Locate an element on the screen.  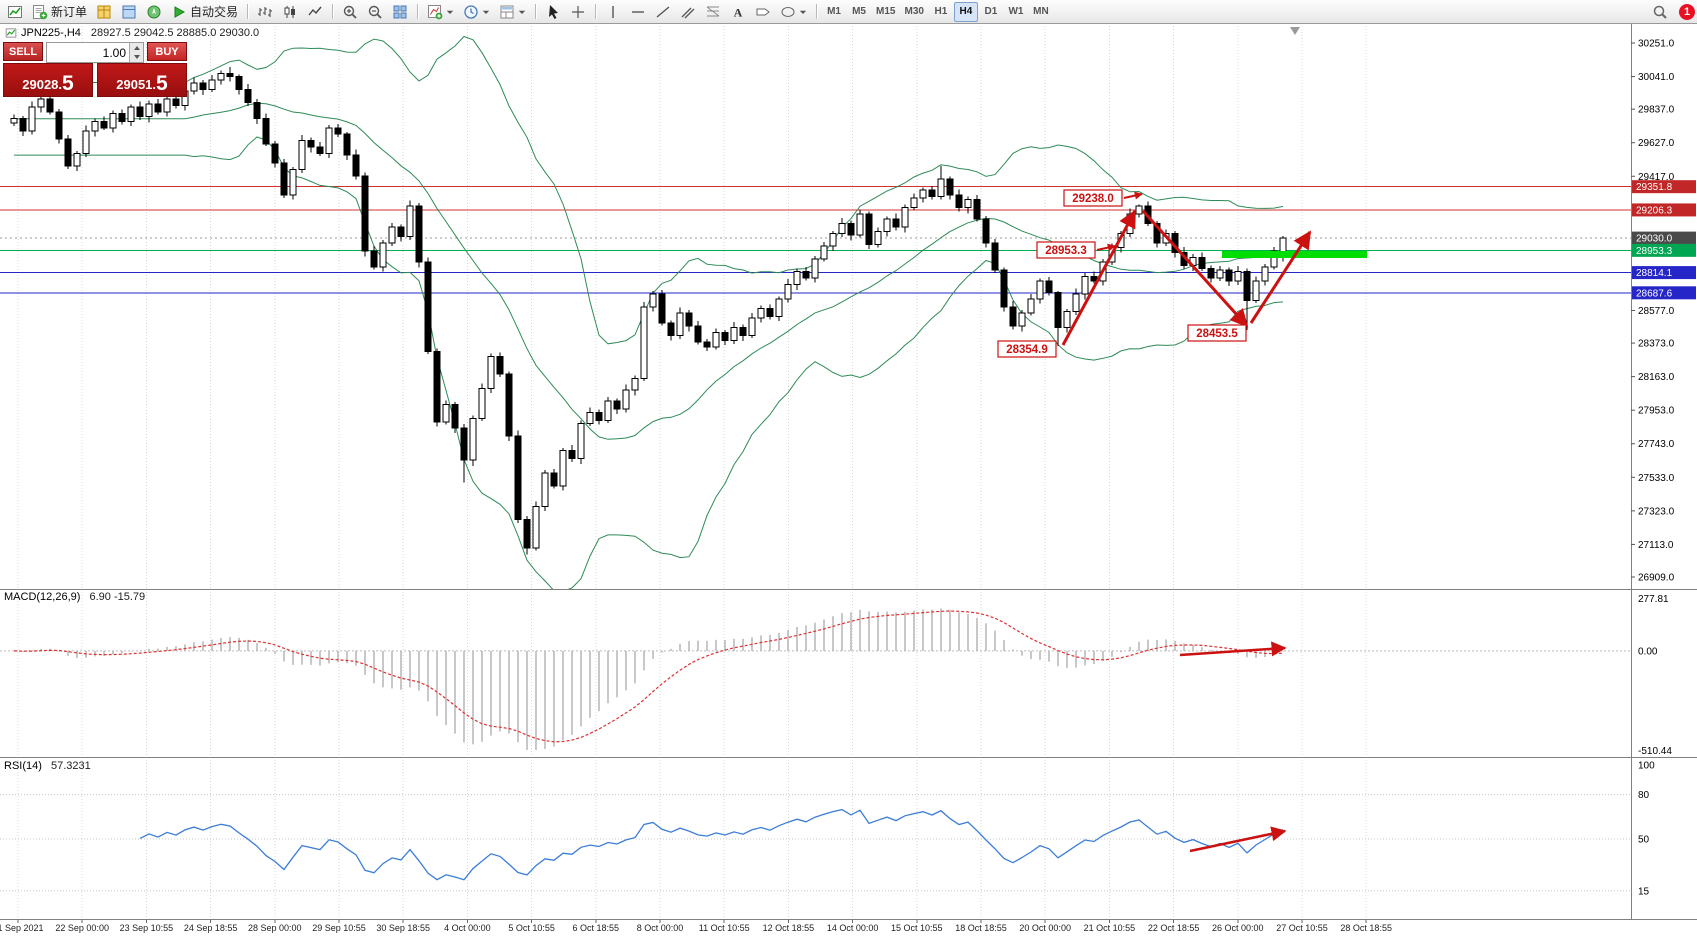
macd-trend-arrow is located at coordinates (1233, 649).